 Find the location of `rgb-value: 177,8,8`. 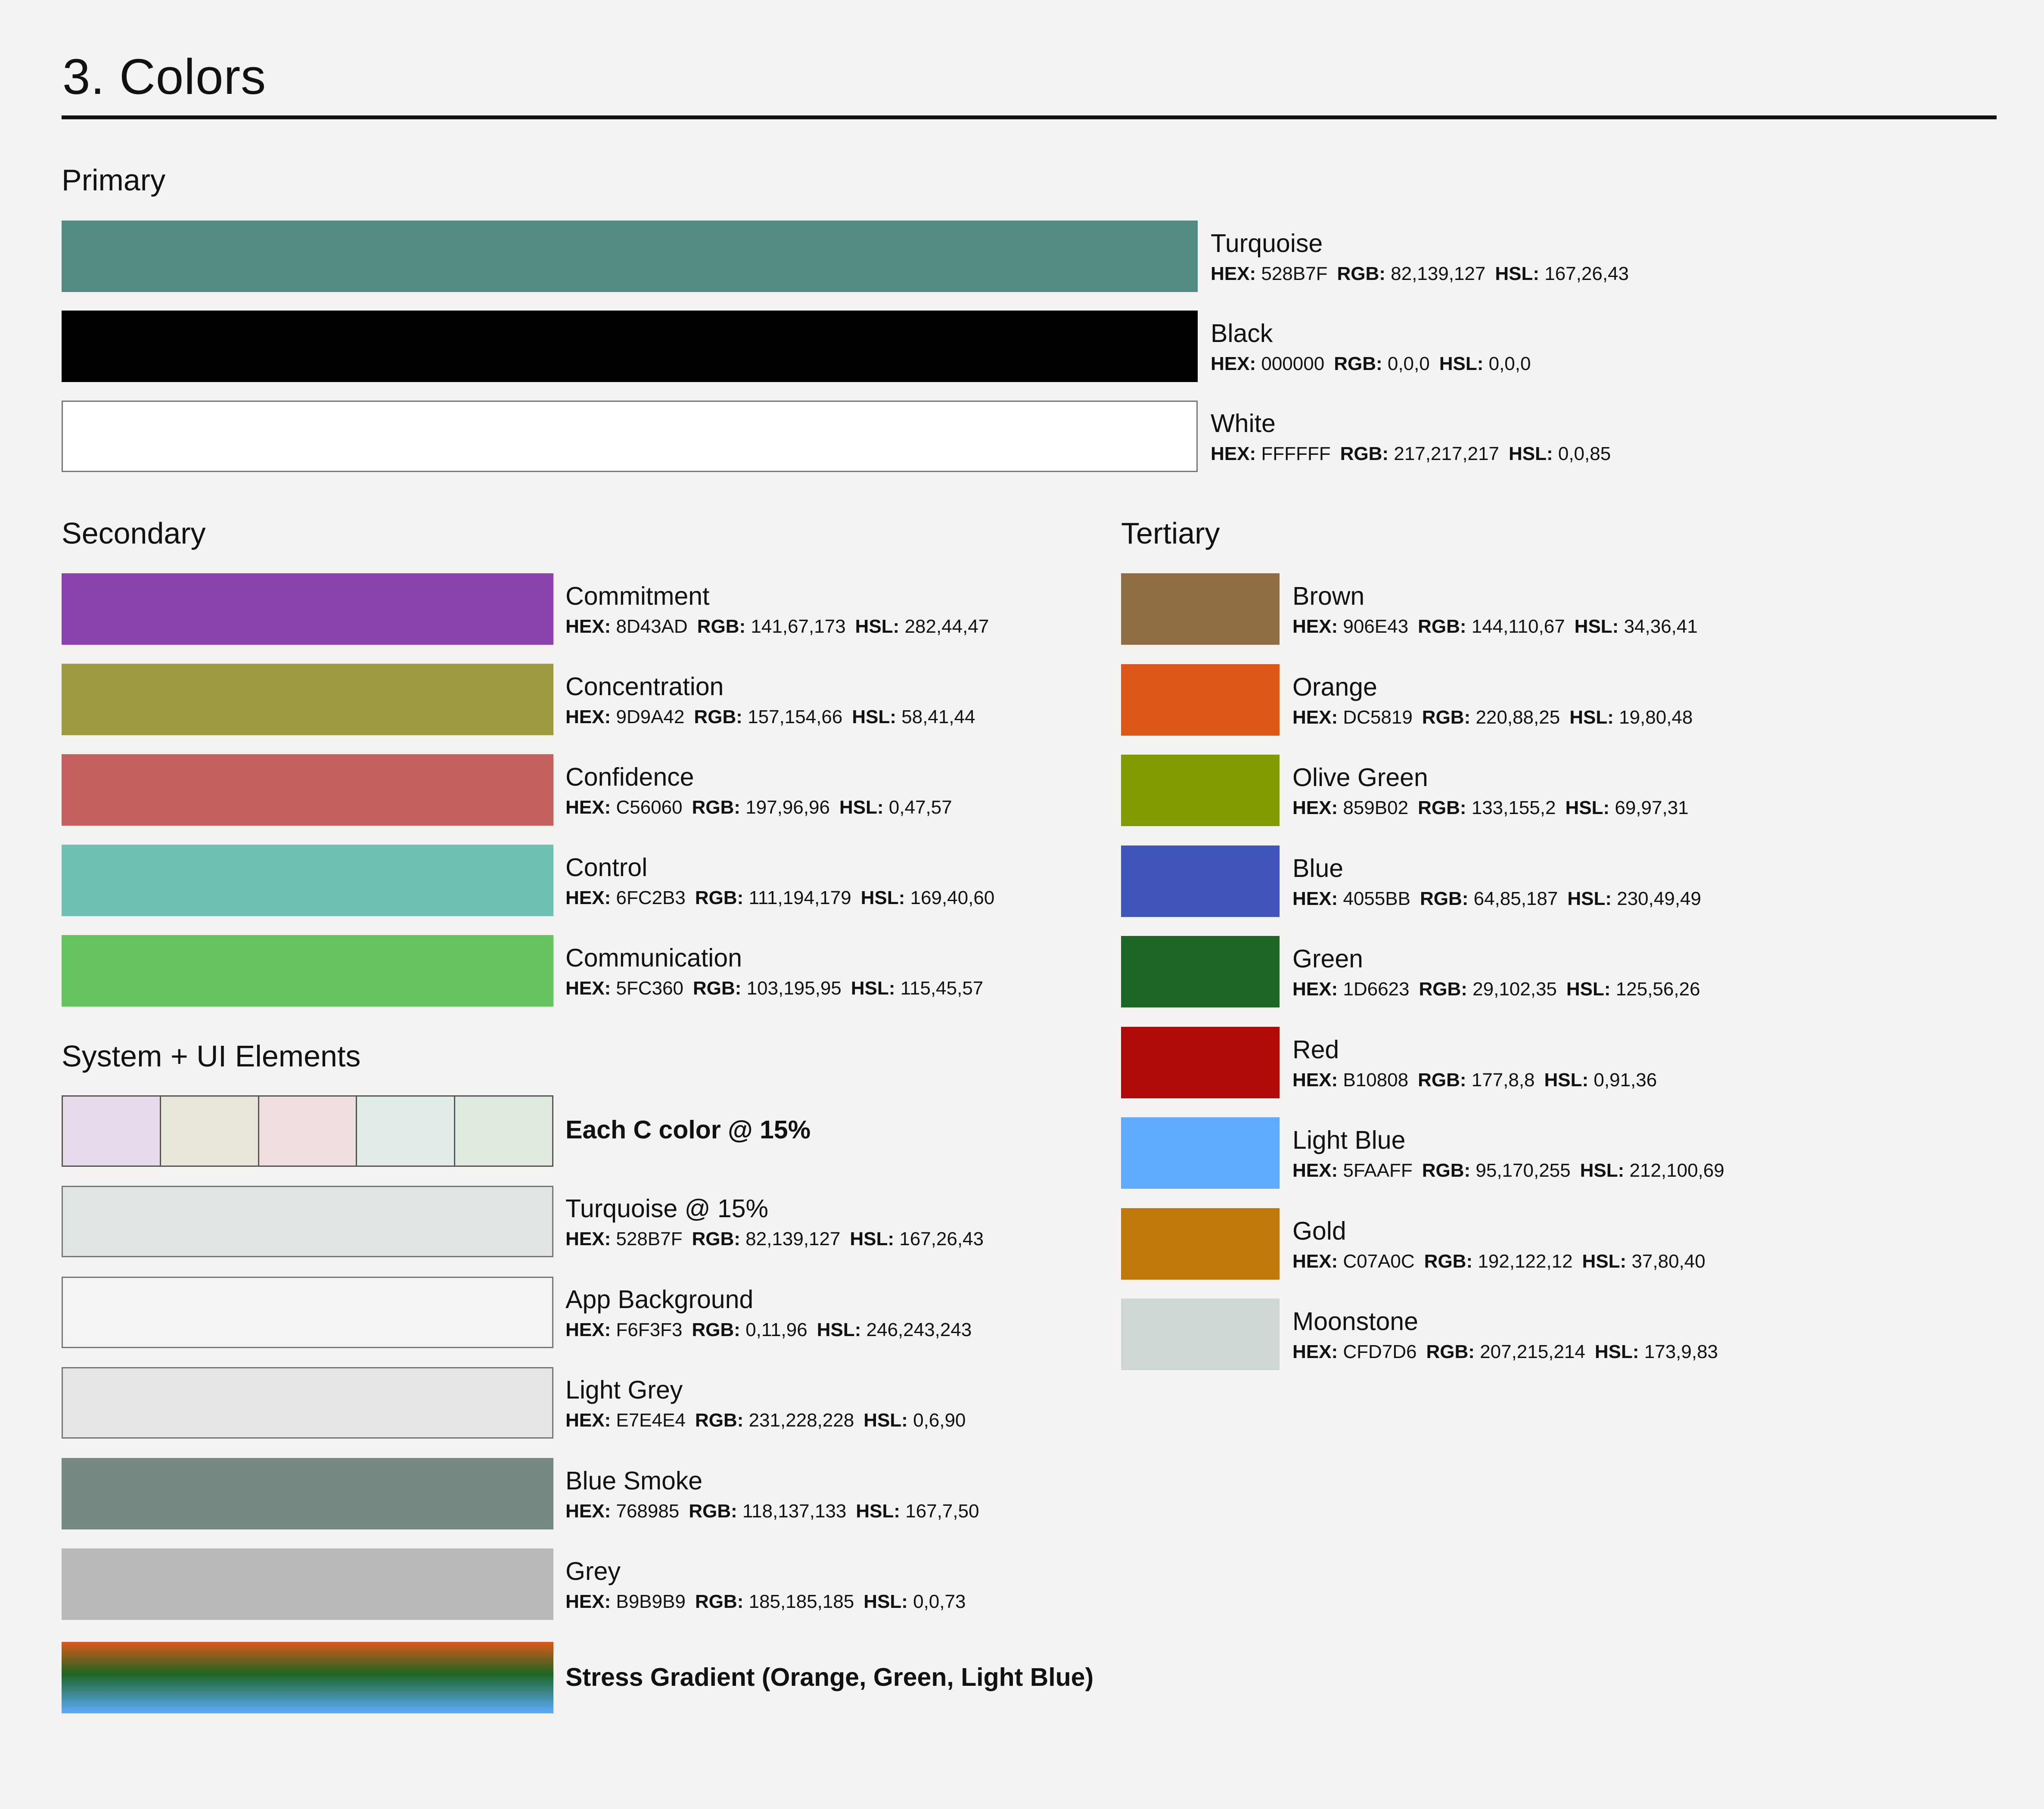

rgb-value: 177,8,8 is located at coordinates (1503, 1080).